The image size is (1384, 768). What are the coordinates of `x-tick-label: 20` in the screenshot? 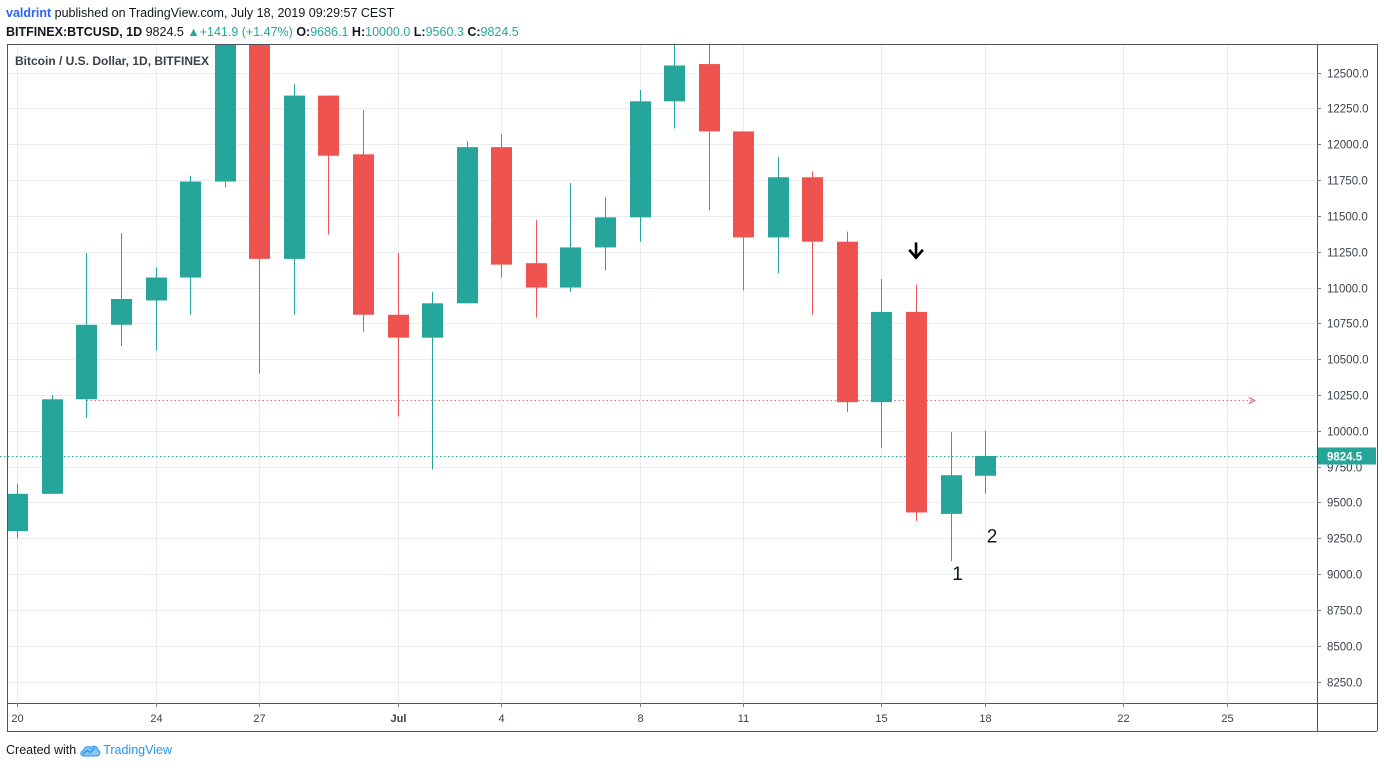 It's located at (17, 719).